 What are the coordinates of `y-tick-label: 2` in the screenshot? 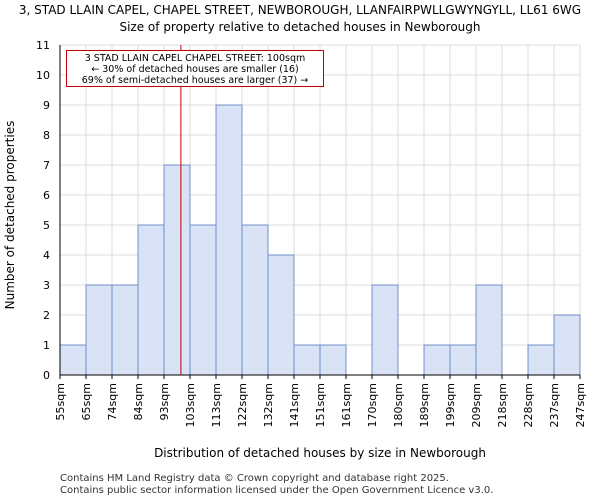 It's located at (46, 315).